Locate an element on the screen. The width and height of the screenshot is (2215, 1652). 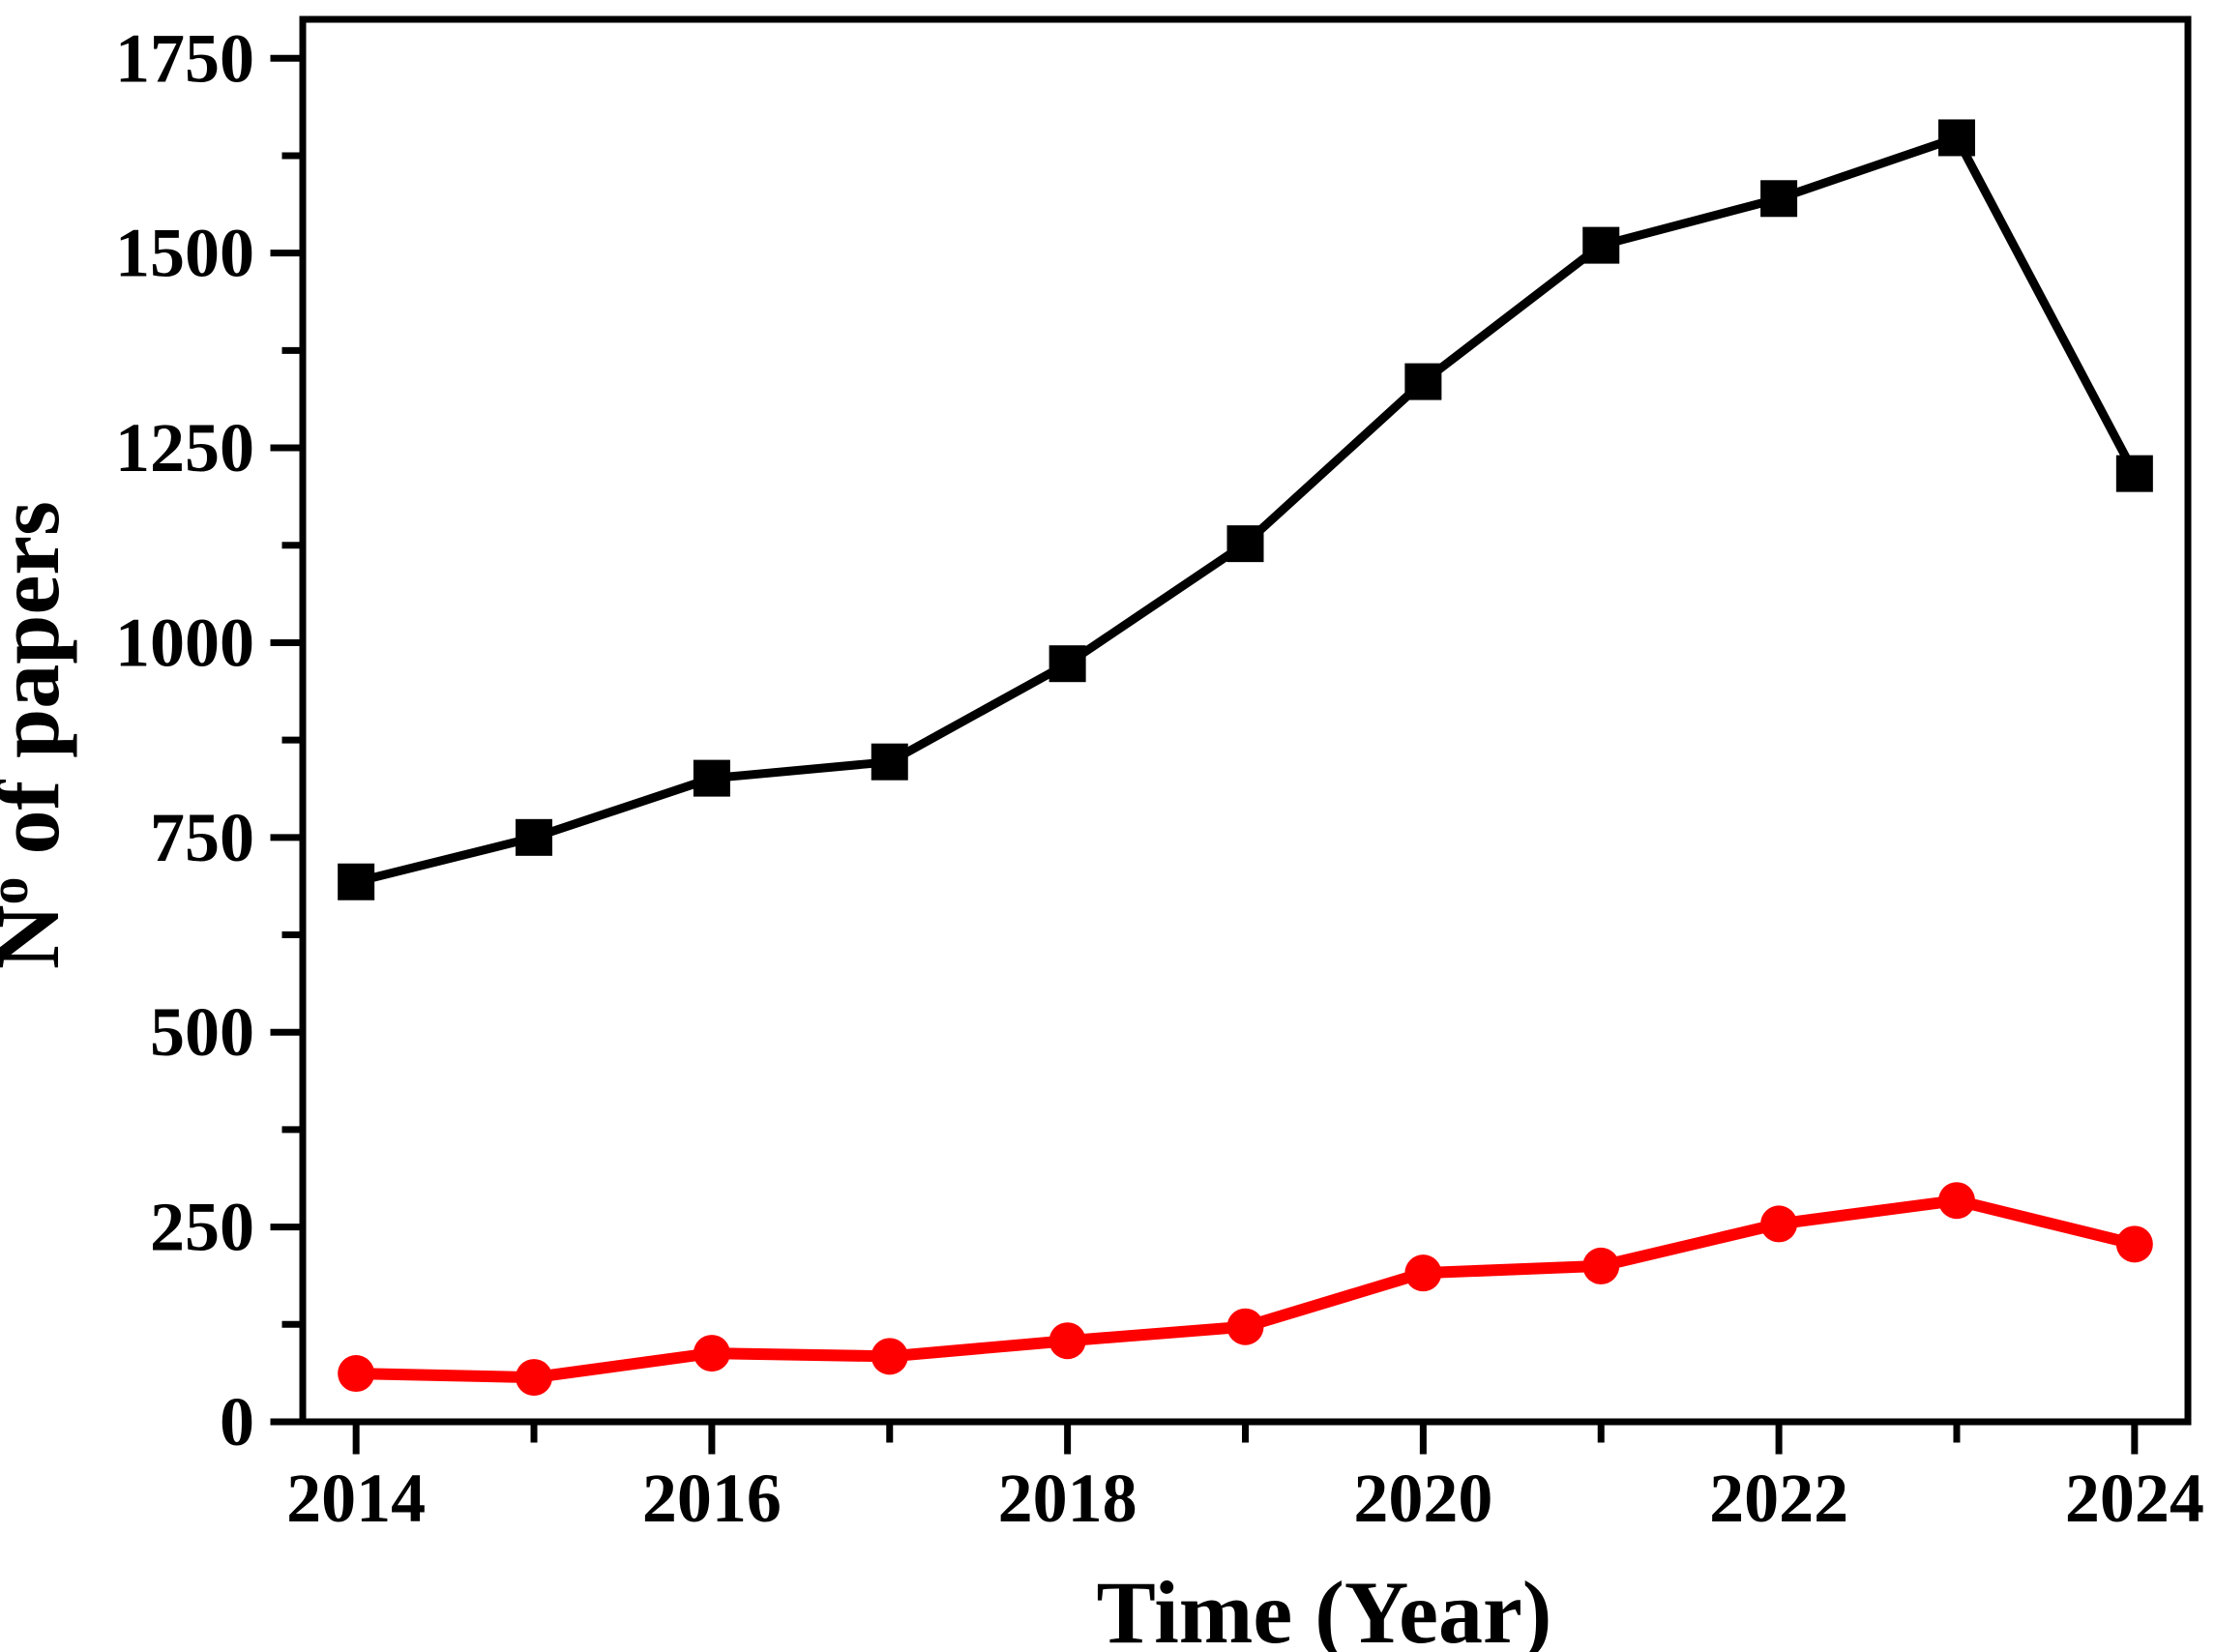
y-tick-label: 750 is located at coordinates (202, 837).